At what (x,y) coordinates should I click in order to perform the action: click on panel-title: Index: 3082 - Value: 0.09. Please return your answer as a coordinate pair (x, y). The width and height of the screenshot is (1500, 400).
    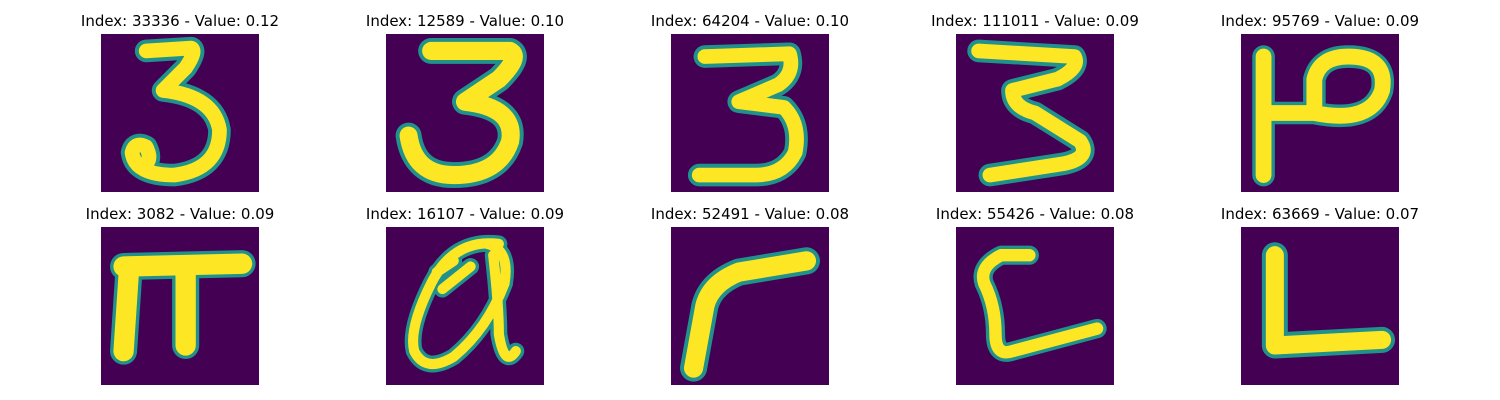
    Looking at the image, I should click on (180, 214).